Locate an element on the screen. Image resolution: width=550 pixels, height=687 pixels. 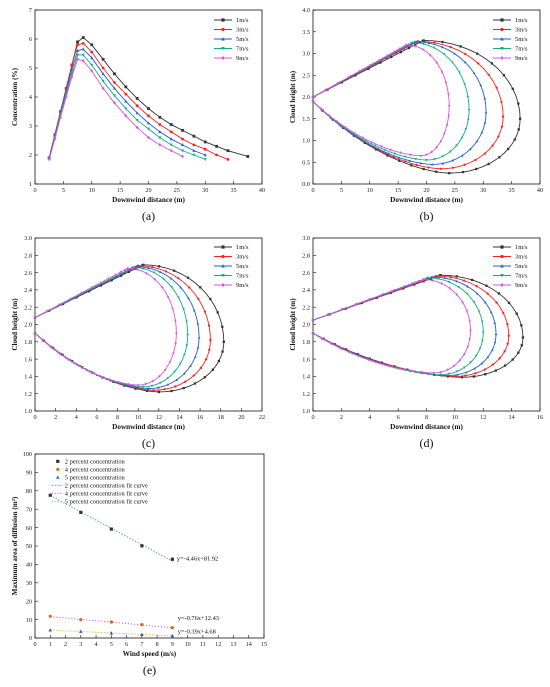
x-tick-label: 10 is located at coordinates (92, 190).